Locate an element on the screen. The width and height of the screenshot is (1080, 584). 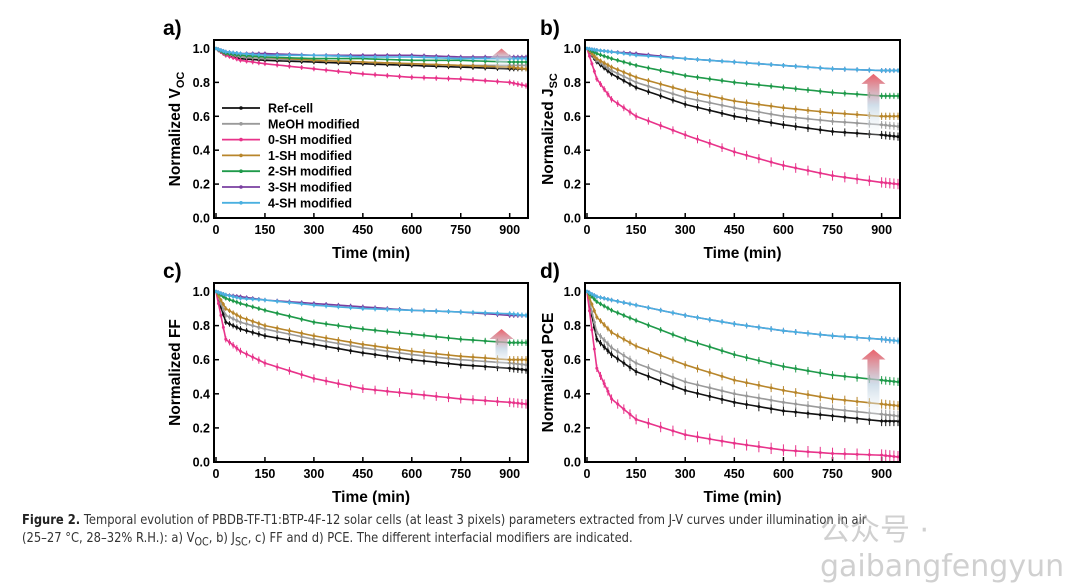
legend-item: 1-SH modified is located at coordinates (287, 156).